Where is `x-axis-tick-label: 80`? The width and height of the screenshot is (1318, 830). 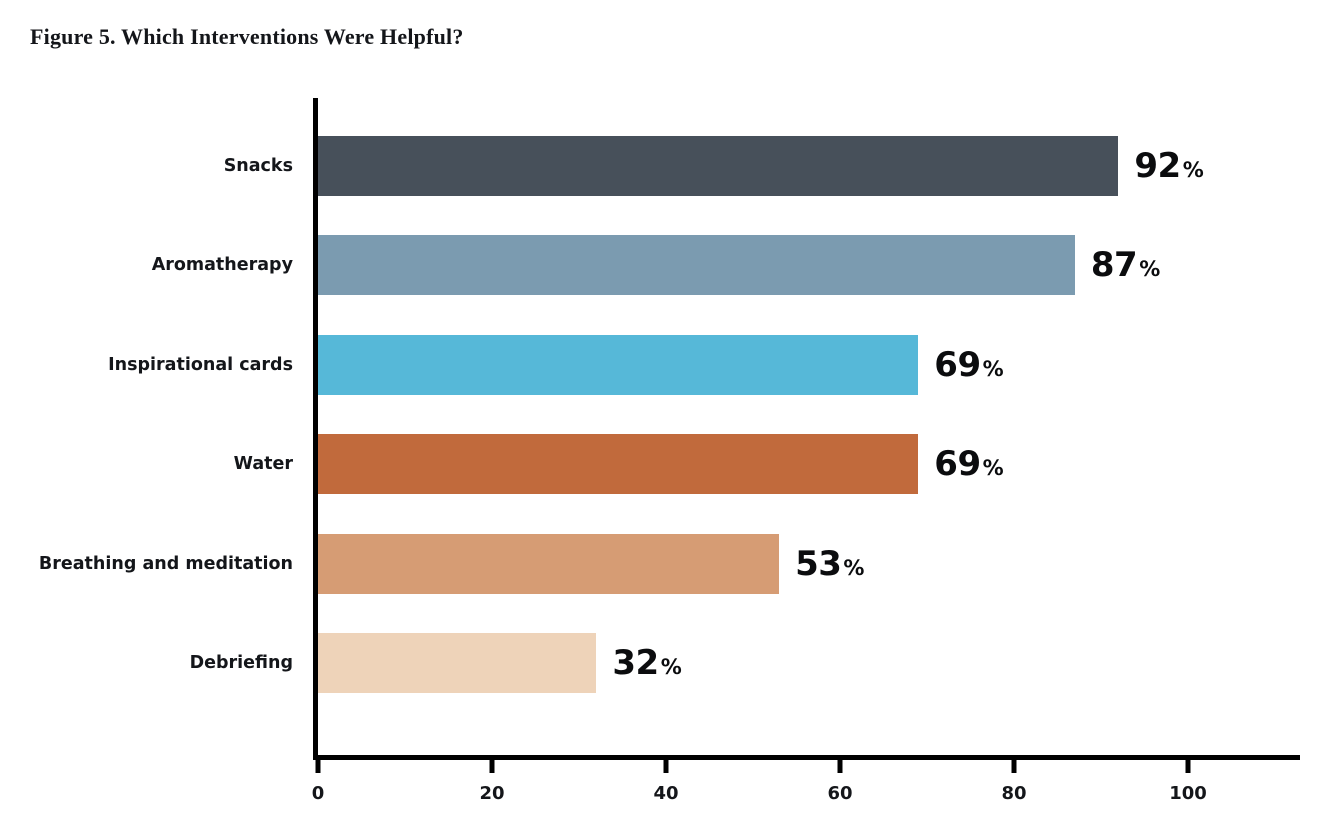 x-axis-tick-label: 80 is located at coordinates (1014, 793).